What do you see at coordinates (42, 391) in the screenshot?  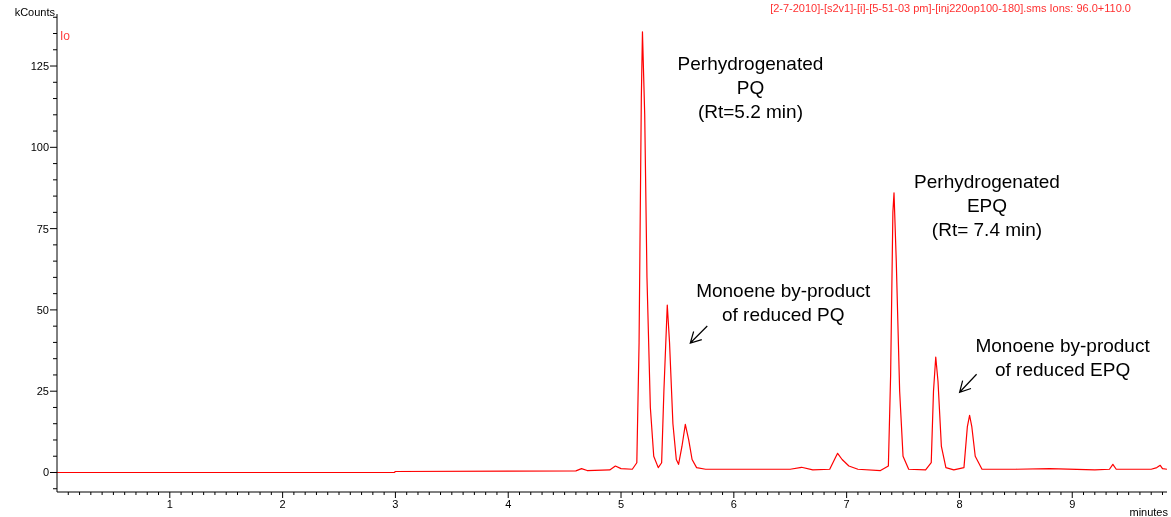 I see `y-tick-label: 25` at bounding box center [42, 391].